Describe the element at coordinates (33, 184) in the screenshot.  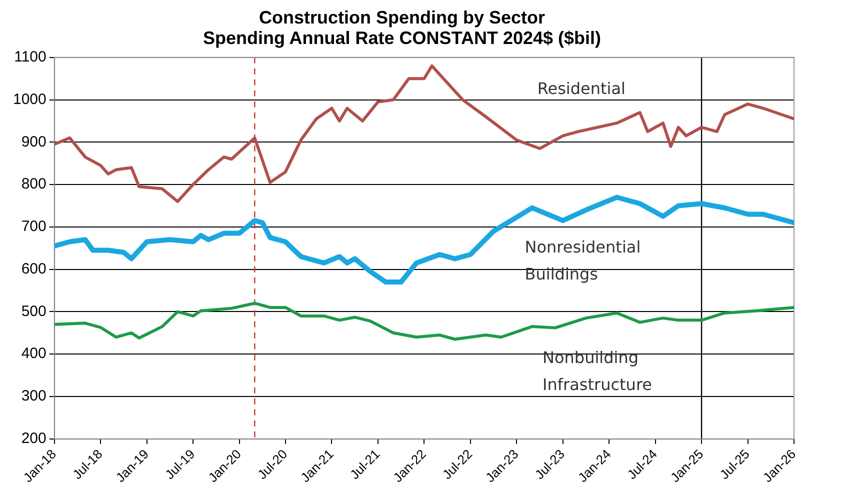
I see `y-tick-label: 800` at that location.